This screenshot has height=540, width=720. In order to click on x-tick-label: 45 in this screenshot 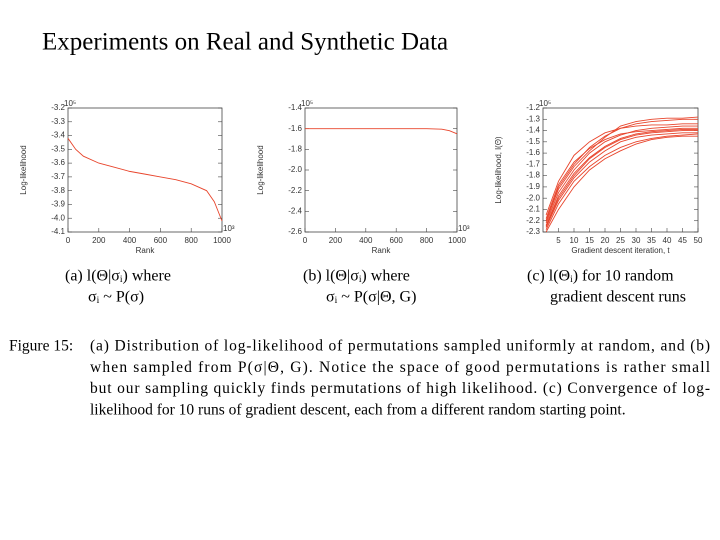, I will do `click(682, 240)`.